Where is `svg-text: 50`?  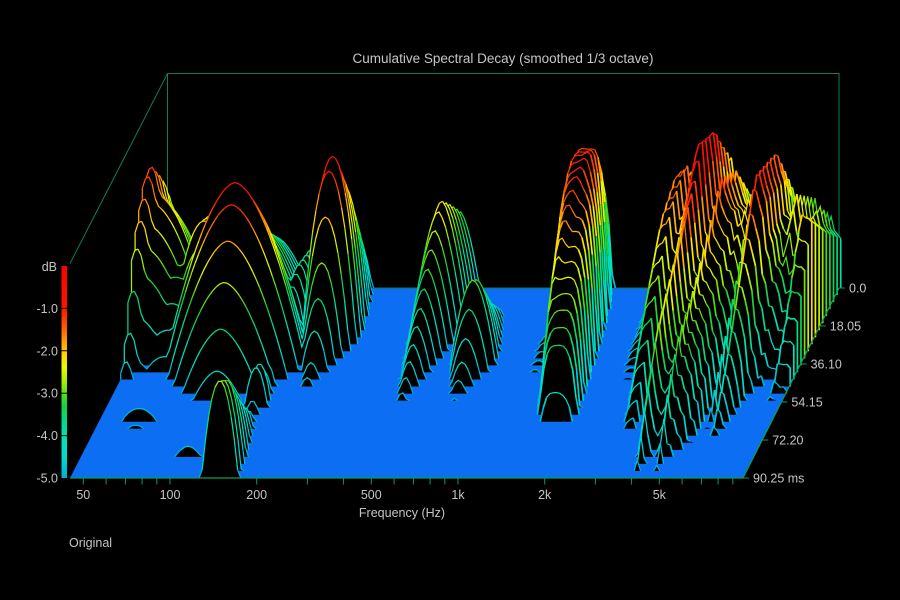 svg-text: 50 is located at coordinates (83, 495).